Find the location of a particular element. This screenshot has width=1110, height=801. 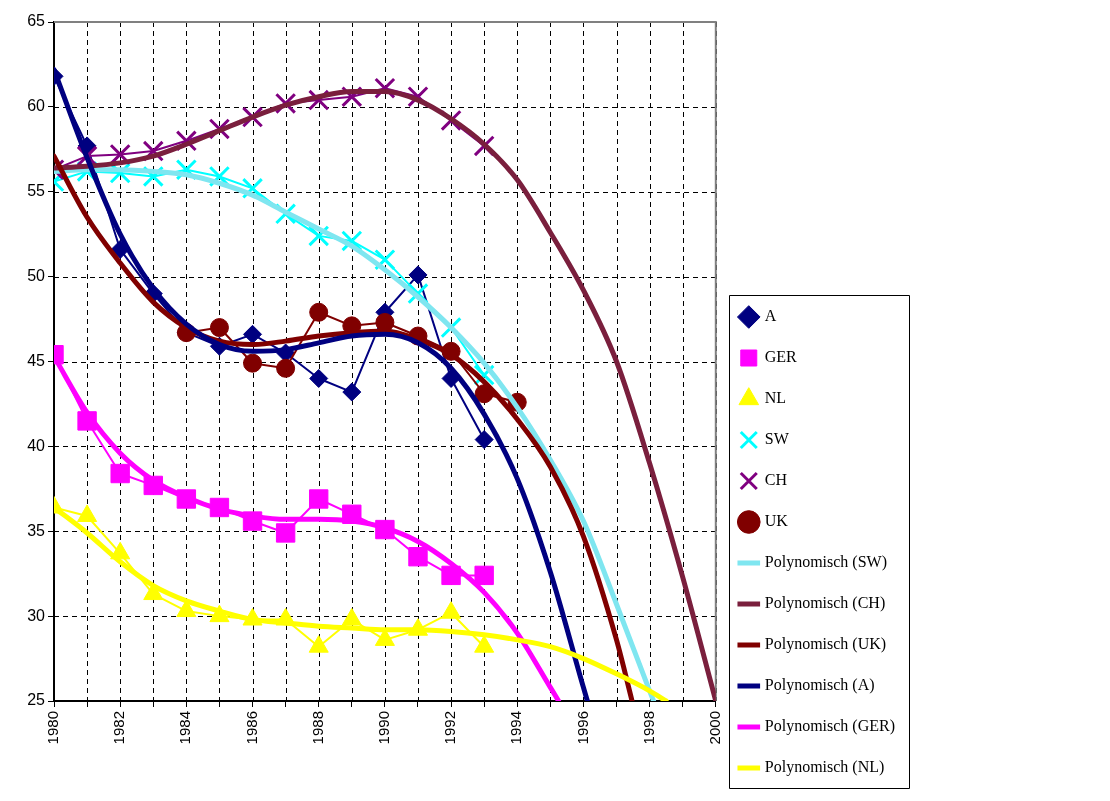

y-tick-label: 30 is located at coordinates (36, 615).